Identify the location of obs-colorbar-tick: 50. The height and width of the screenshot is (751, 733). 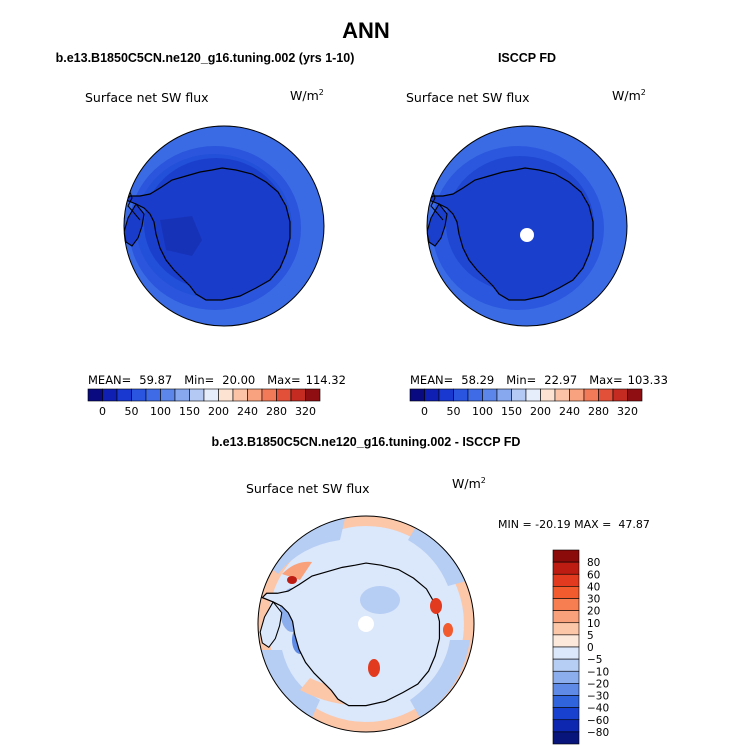
(454, 411).